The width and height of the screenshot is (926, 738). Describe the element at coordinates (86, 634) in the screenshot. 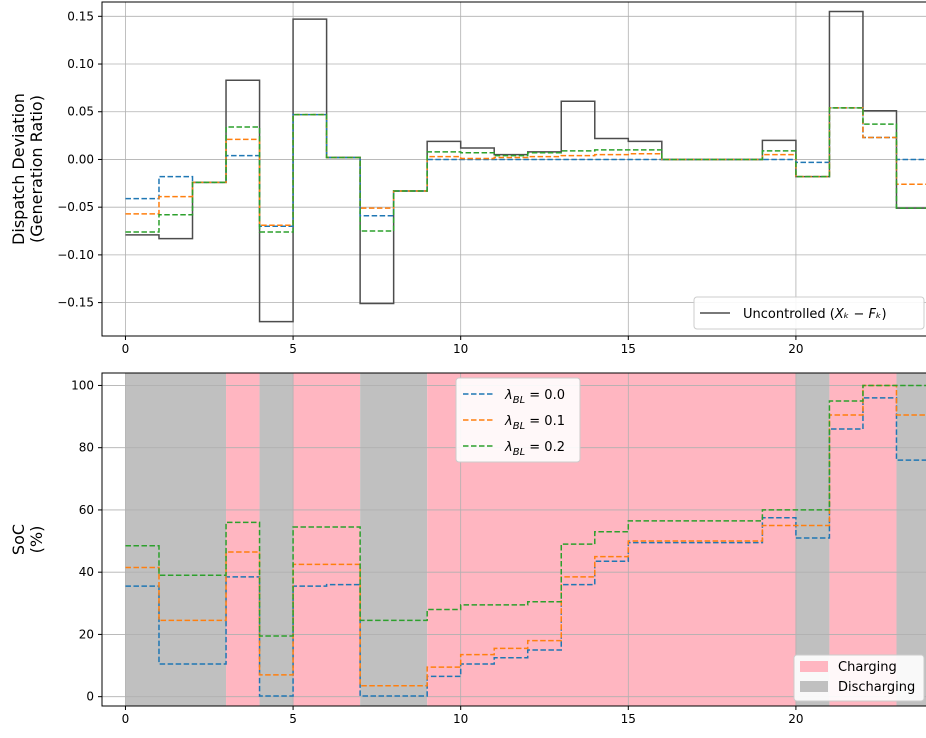

I see `y-tick-label: 20` at that location.